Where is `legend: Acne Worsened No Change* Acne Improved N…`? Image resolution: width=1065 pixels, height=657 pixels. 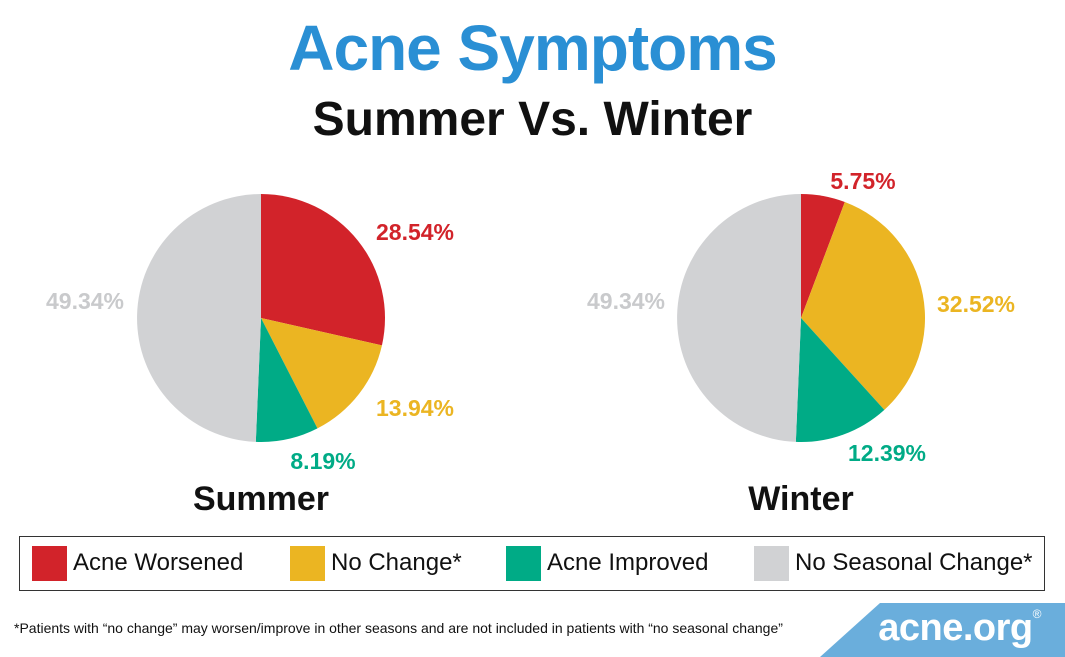
legend: Acne Worsened No Change* Acne Improved N… is located at coordinates (532, 563).